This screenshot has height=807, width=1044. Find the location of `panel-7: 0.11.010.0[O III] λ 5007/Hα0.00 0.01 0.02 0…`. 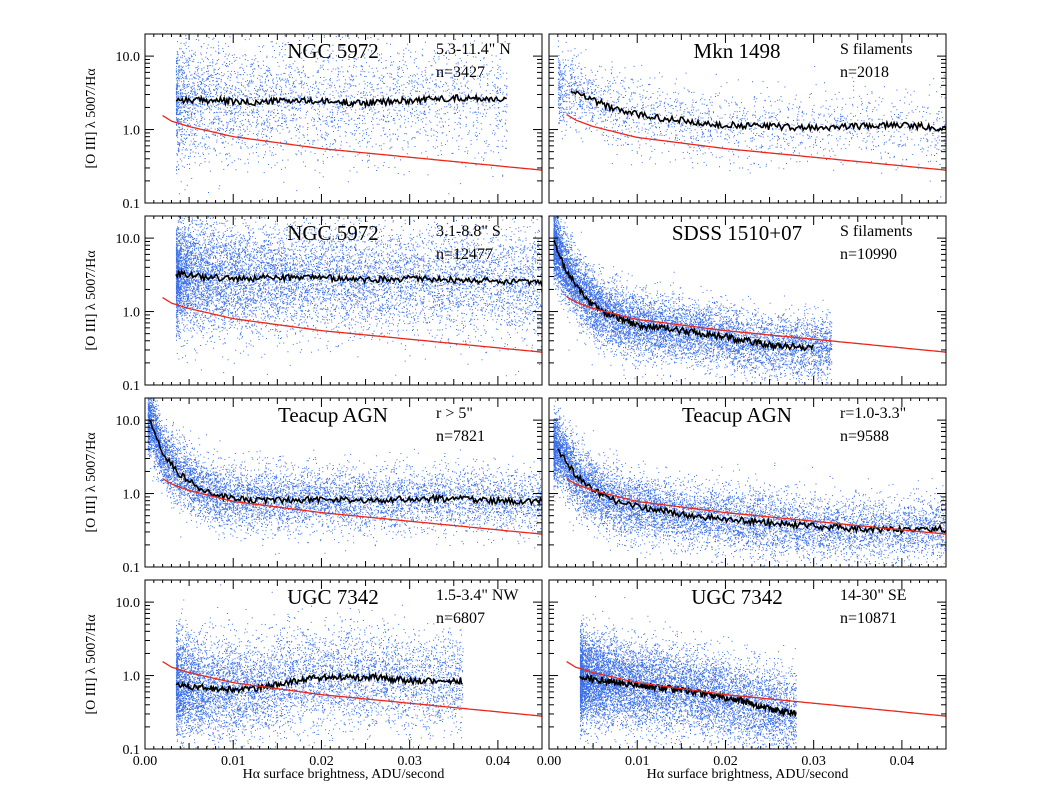

panel-7: 0.11.010.0[O III] λ 5007/Hα0.00 0.01 0.02 0… is located at coordinates (313, 674).